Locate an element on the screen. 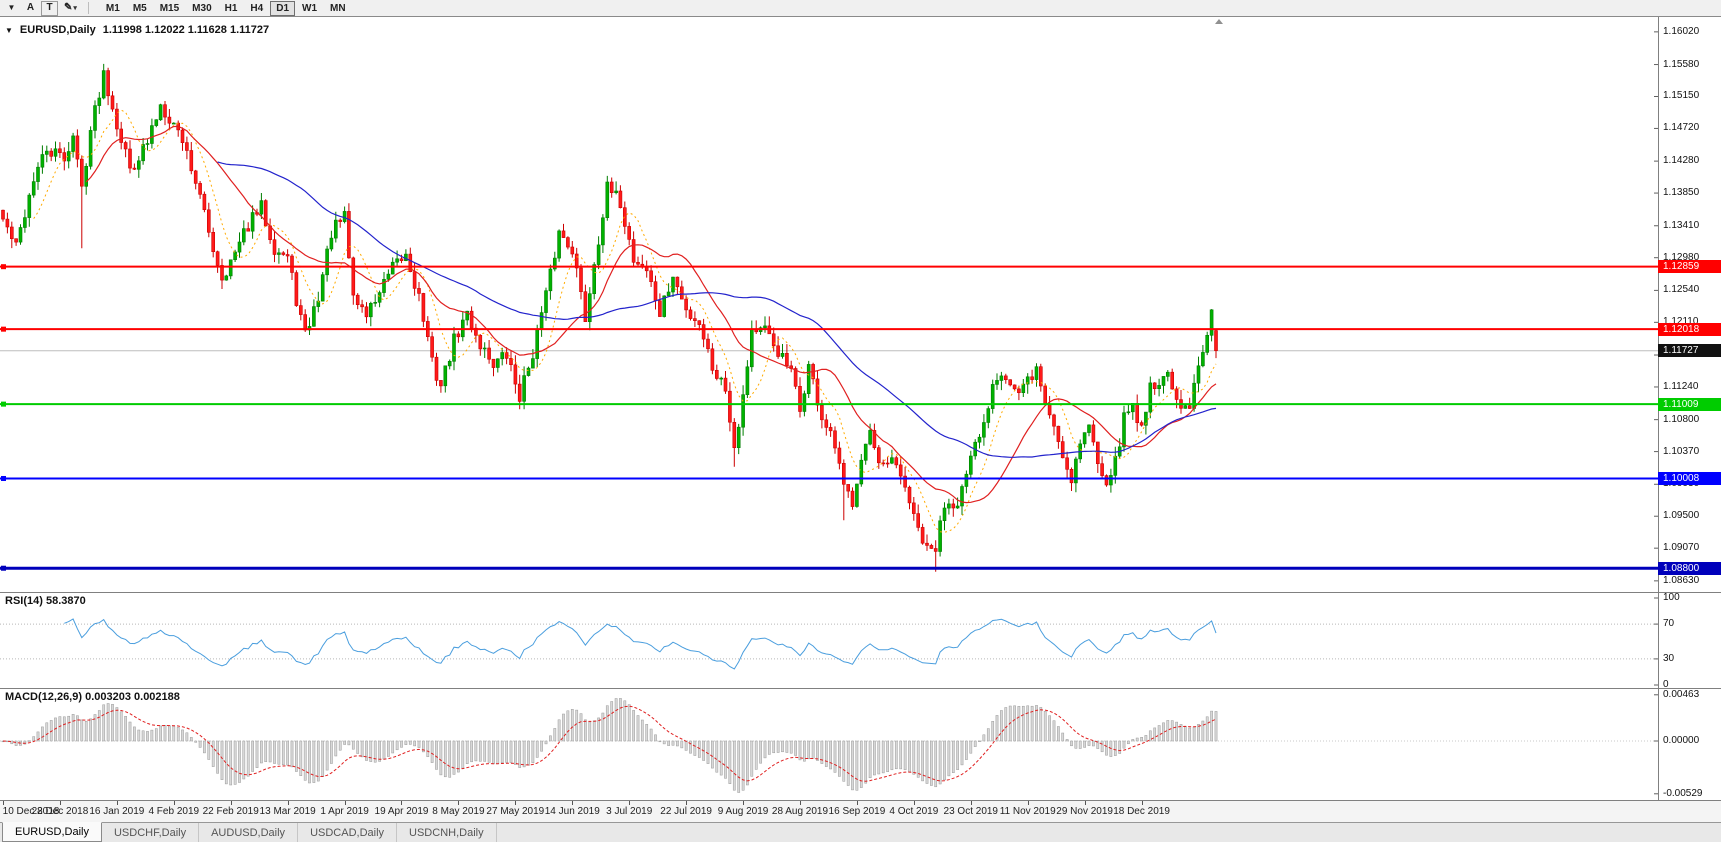 This screenshot has height=842, width=1721. axis-tick: 1.11240 is located at coordinates (1681, 386).